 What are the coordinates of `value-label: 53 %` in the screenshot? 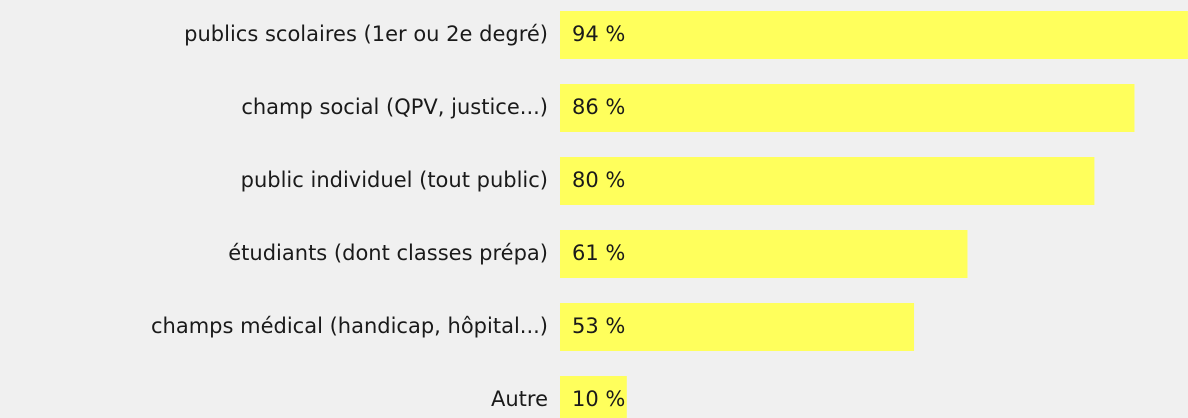 It's located at (598, 326).